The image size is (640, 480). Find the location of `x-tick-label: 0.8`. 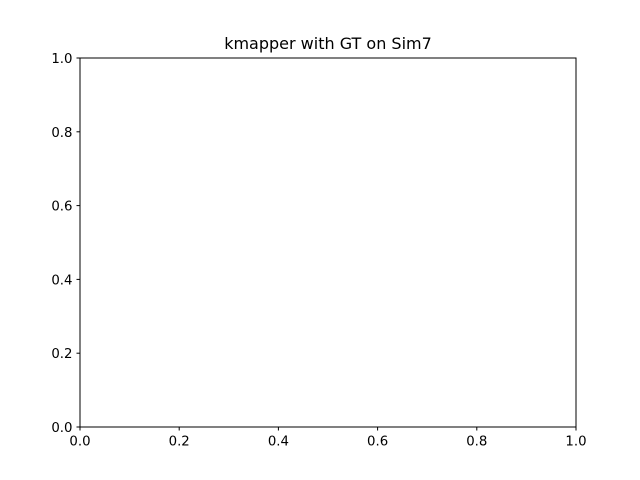

x-tick-label: 0.8 is located at coordinates (476, 442).